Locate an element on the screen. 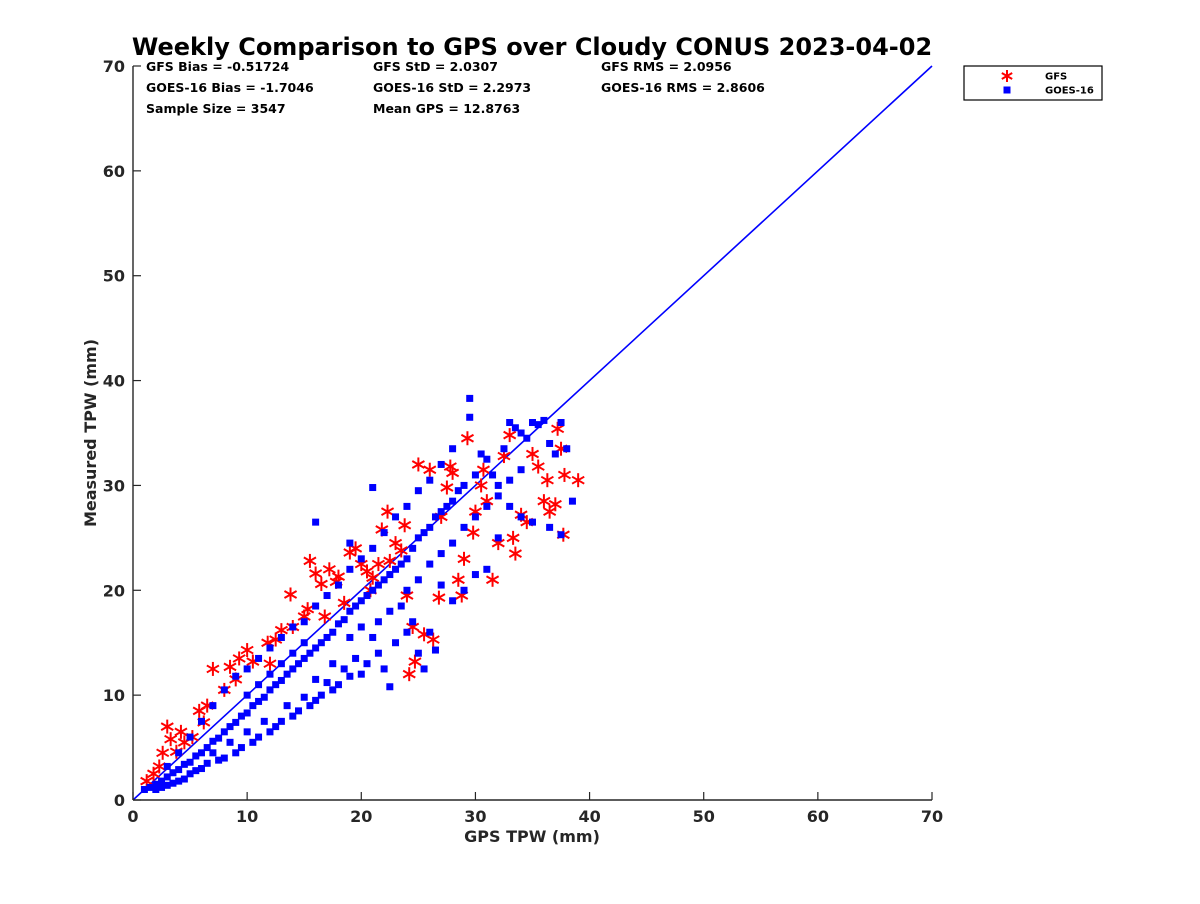  x-tick-label: 20 is located at coordinates (361, 816).